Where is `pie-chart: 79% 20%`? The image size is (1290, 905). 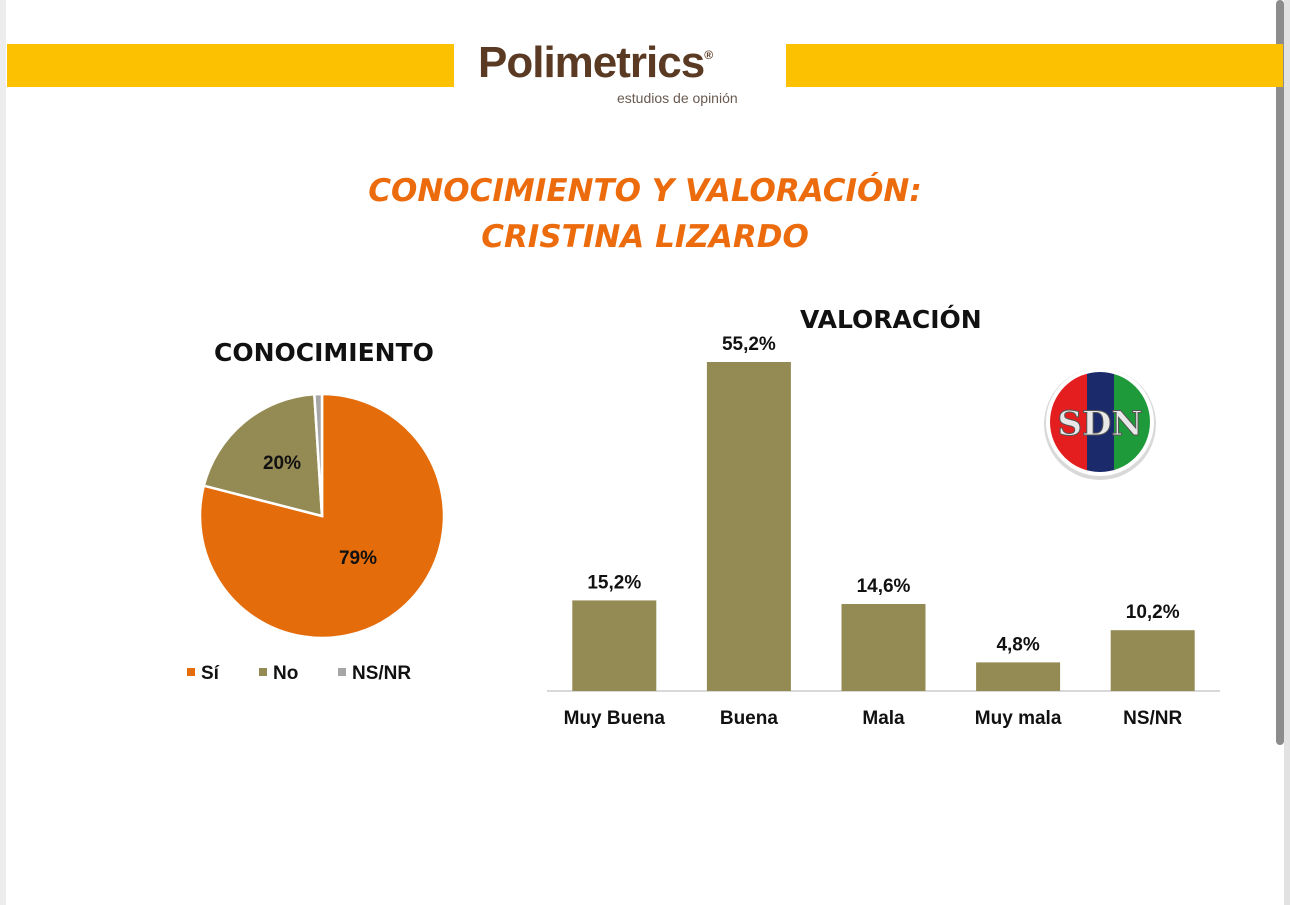 pie-chart: 79% 20% is located at coordinates (322, 516).